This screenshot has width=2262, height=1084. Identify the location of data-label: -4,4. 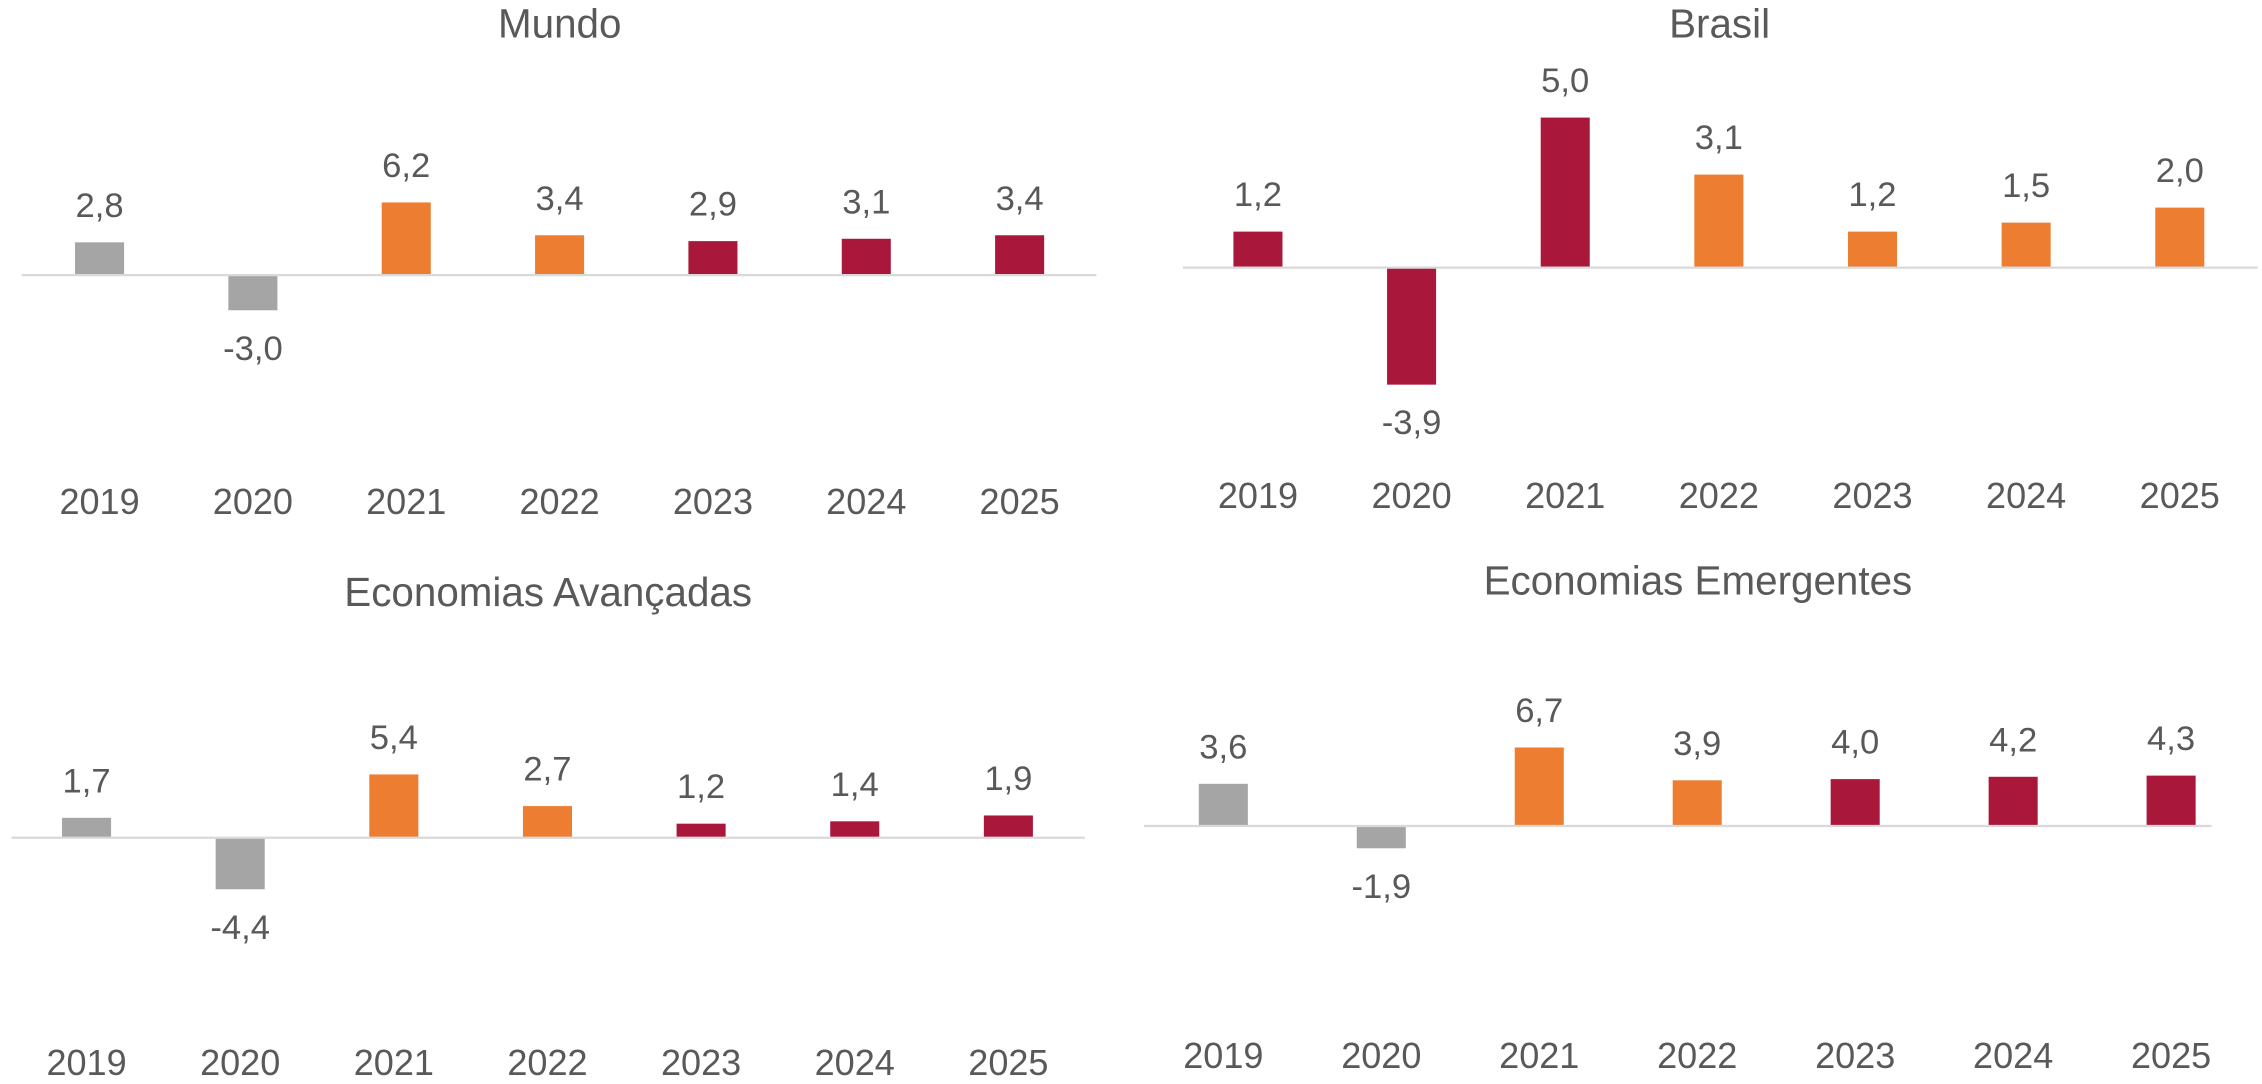
(240, 928).